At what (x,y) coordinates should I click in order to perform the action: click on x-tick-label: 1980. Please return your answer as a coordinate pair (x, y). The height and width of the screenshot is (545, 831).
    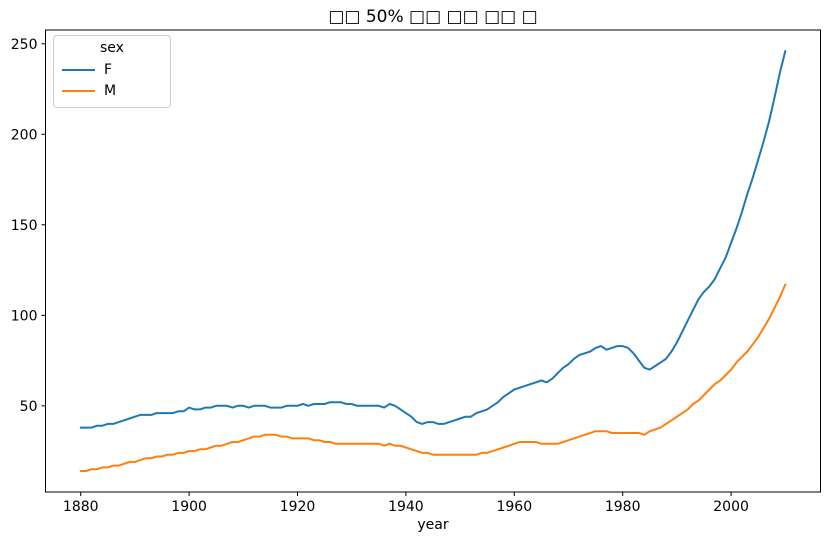
    Looking at the image, I should click on (623, 507).